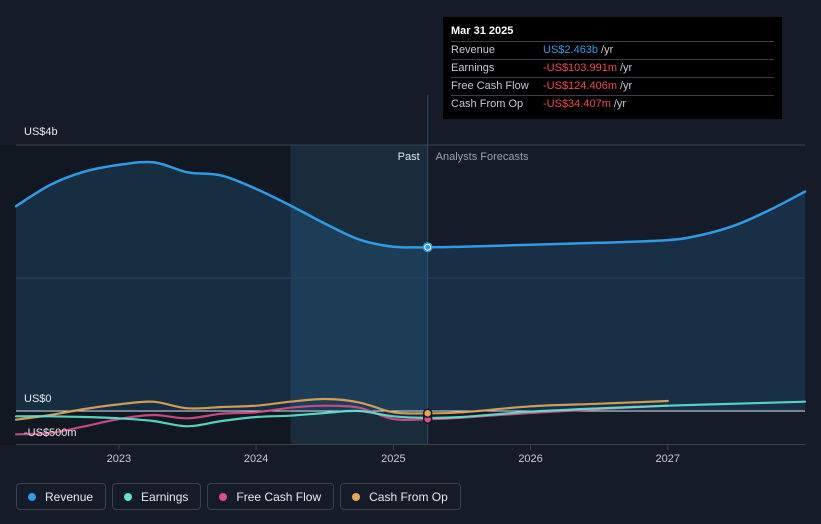 This screenshot has height=524, width=821. What do you see at coordinates (571, 50) in the screenshot?
I see `tooltip-value: US$2.463b` at bounding box center [571, 50].